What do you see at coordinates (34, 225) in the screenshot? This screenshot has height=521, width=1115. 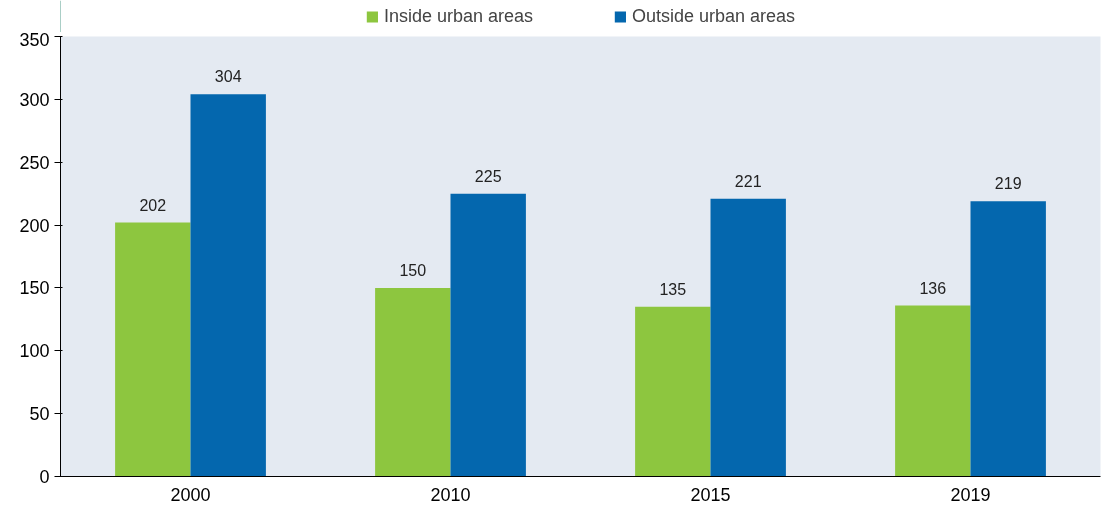 I see `y-tick-label: 200` at bounding box center [34, 225].